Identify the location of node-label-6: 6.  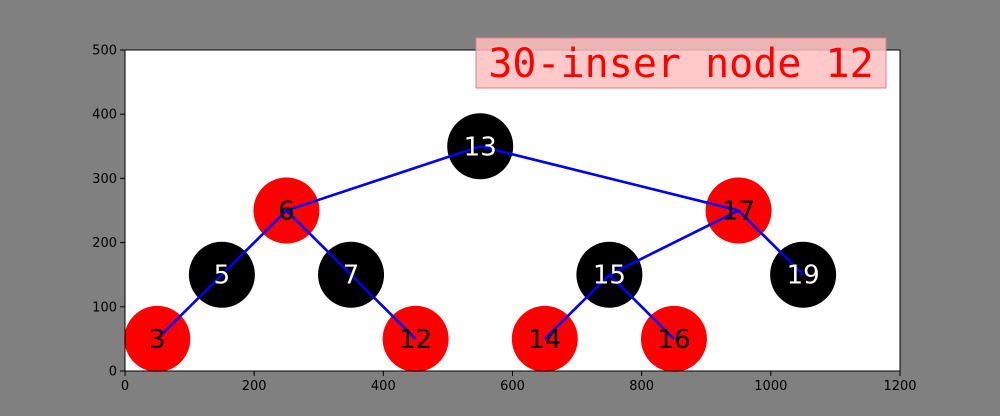
(286, 212).